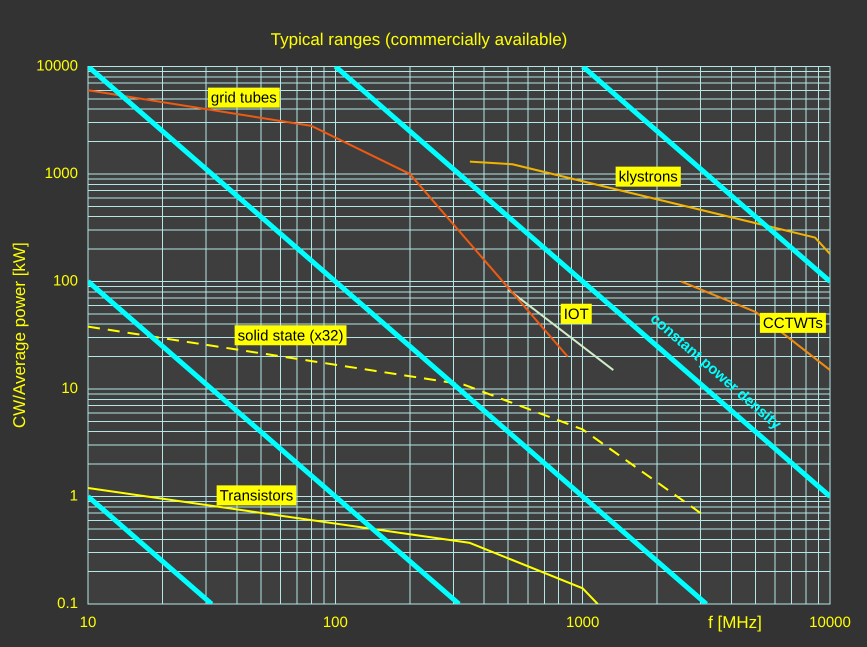  Describe the element at coordinates (57, 66) in the screenshot. I see `y-tick-label: 10000` at that location.